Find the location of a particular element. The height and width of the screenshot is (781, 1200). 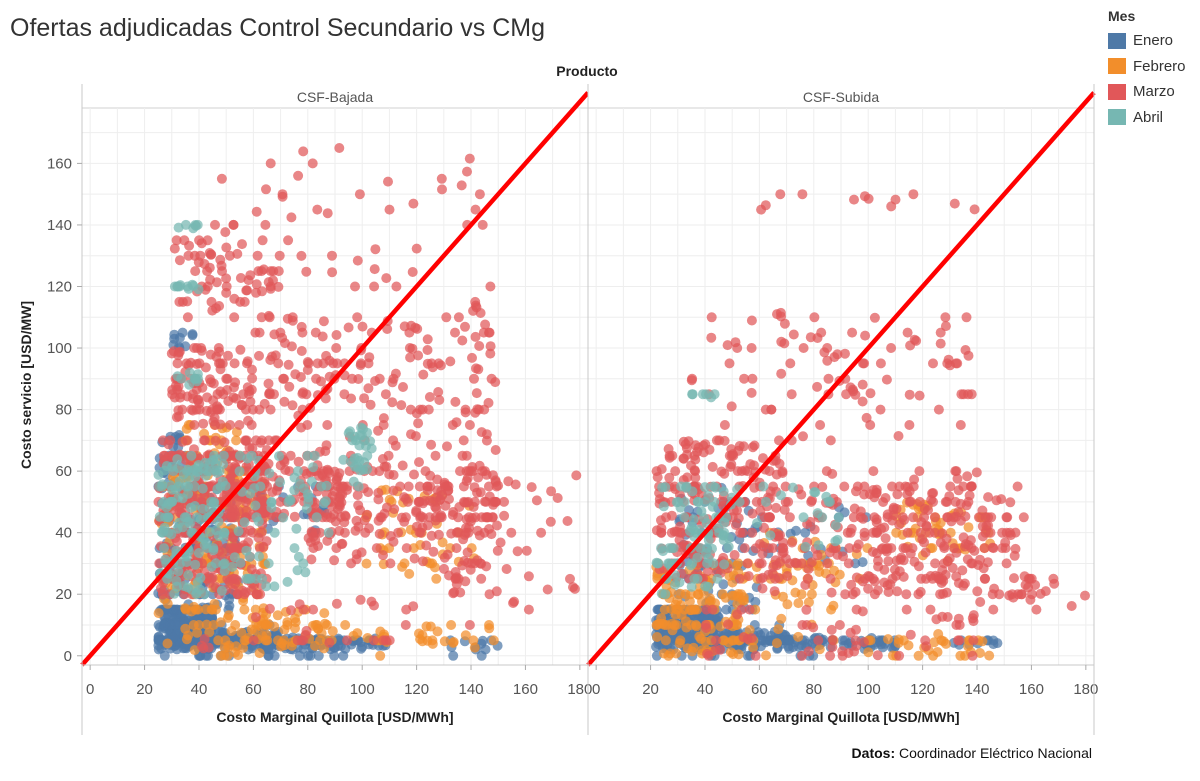

panel-header is located at coordinates (841, 96).